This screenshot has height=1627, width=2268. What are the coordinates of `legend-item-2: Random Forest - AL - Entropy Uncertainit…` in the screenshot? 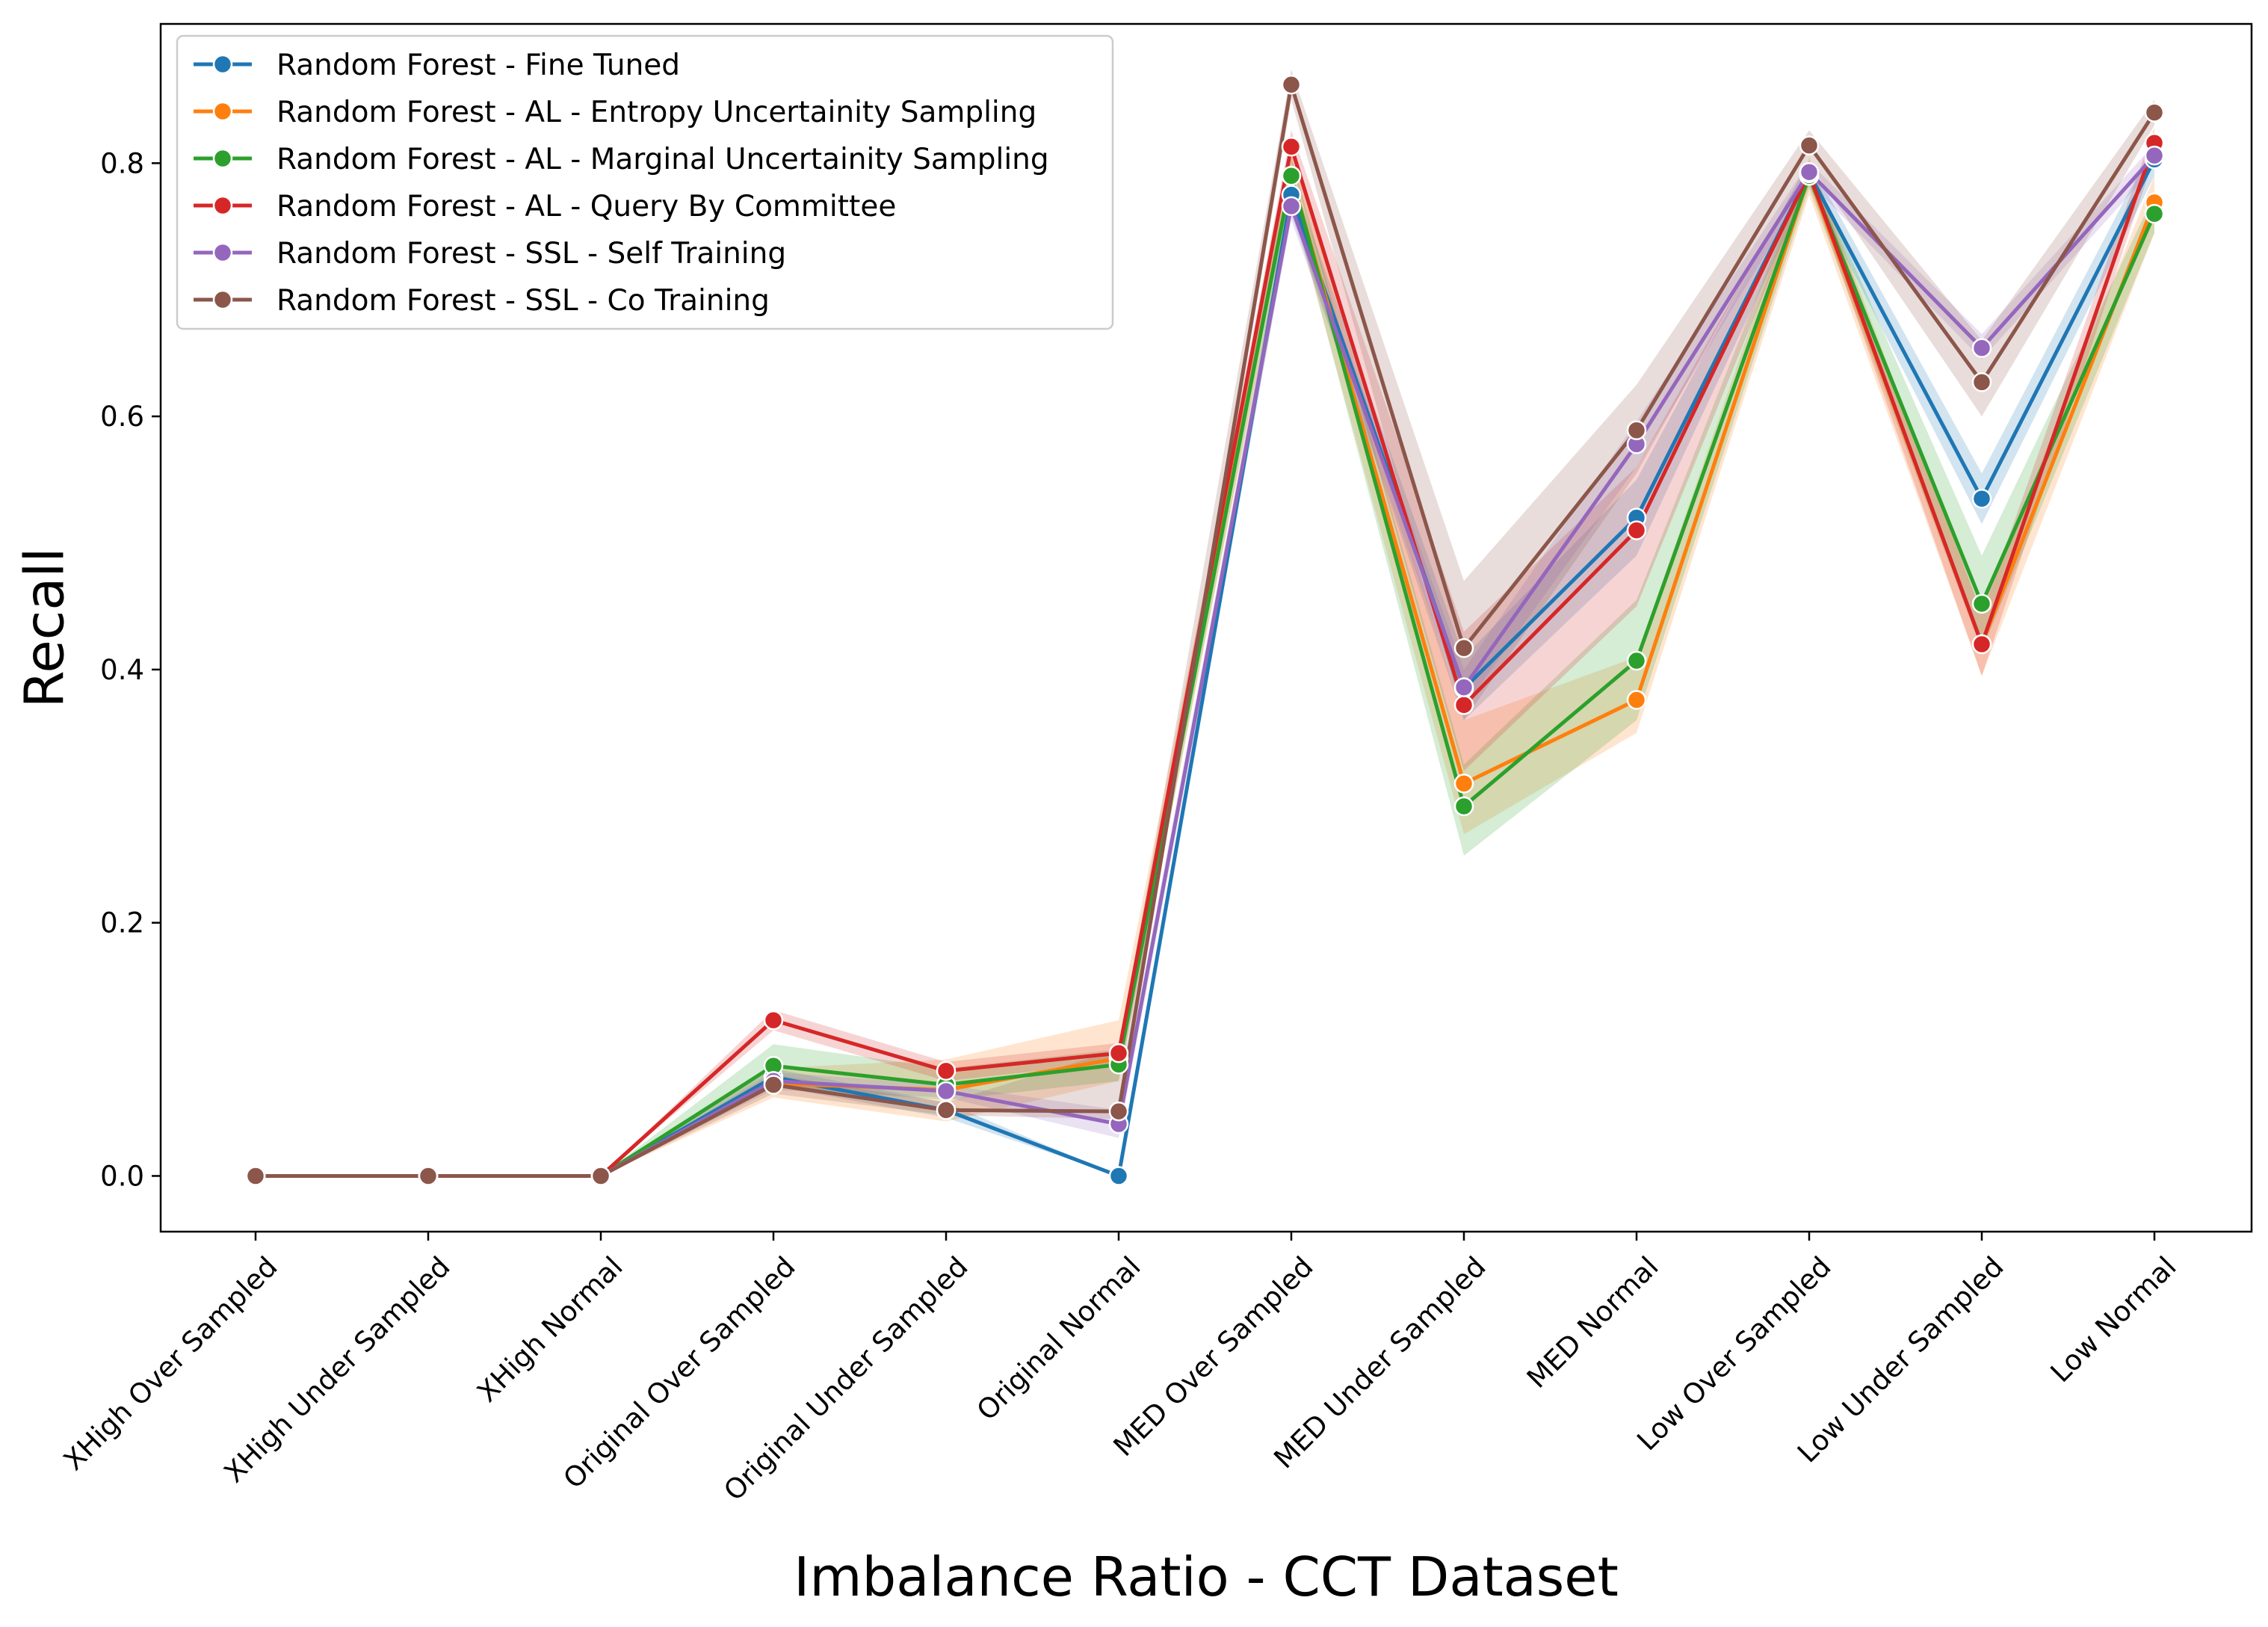 It's located at (615, 112).